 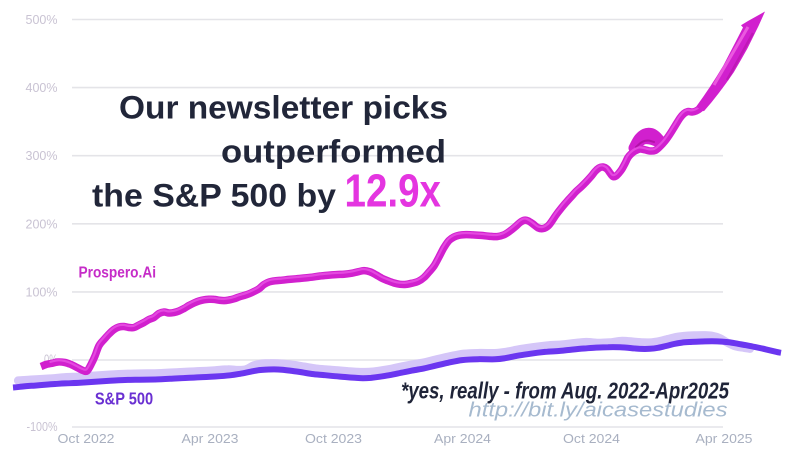 I want to click on svg-text: 12.9x, so click(x=393, y=190).